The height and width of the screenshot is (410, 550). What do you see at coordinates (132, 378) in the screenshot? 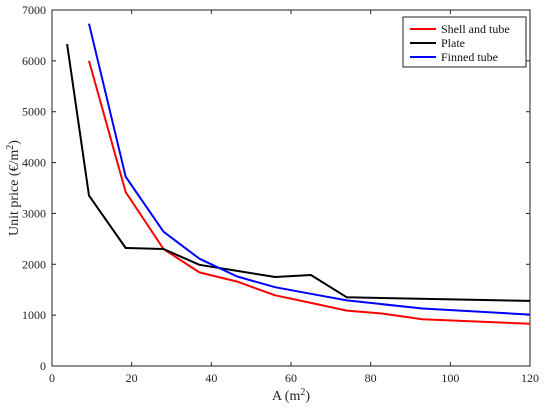
I see `x-tick-label: 20` at bounding box center [132, 378].